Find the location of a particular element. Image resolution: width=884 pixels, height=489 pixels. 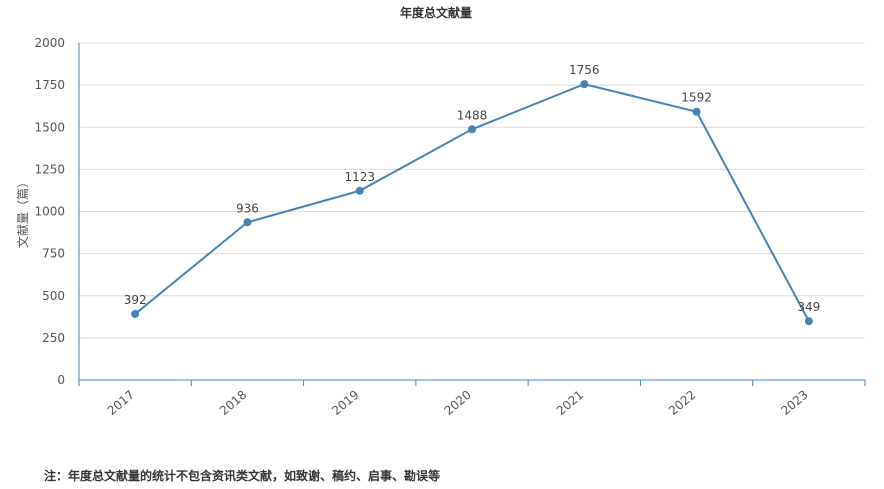

data-label: 936 is located at coordinates (247, 208).